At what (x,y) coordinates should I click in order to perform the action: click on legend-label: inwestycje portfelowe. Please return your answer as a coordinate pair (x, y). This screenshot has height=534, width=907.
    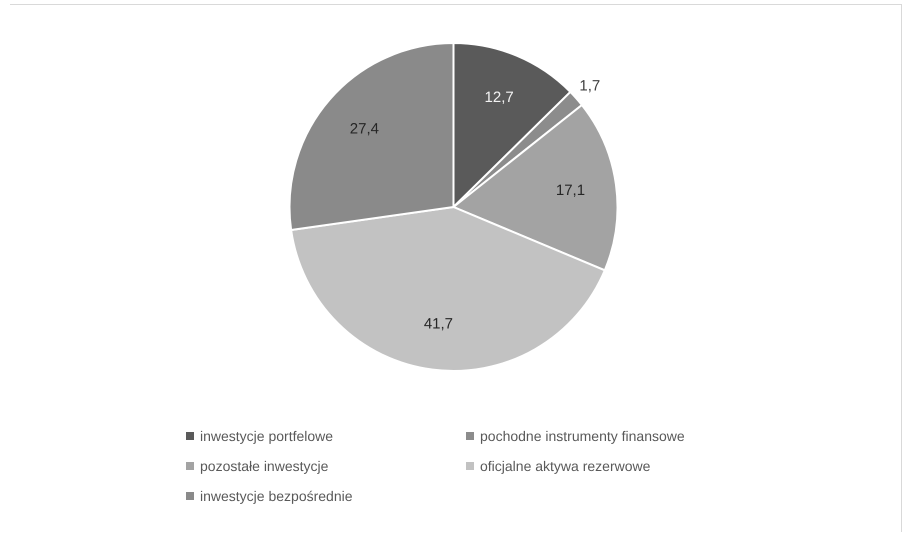
    Looking at the image, I should click on (267, 436).